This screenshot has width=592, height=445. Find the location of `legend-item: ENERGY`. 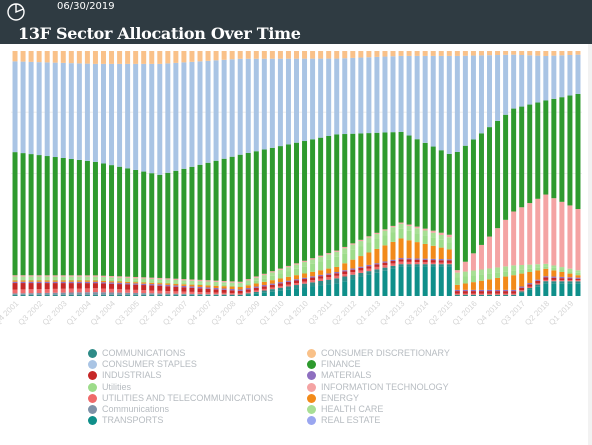

legend-item: ENERGY is located at coordinates (333, 398).